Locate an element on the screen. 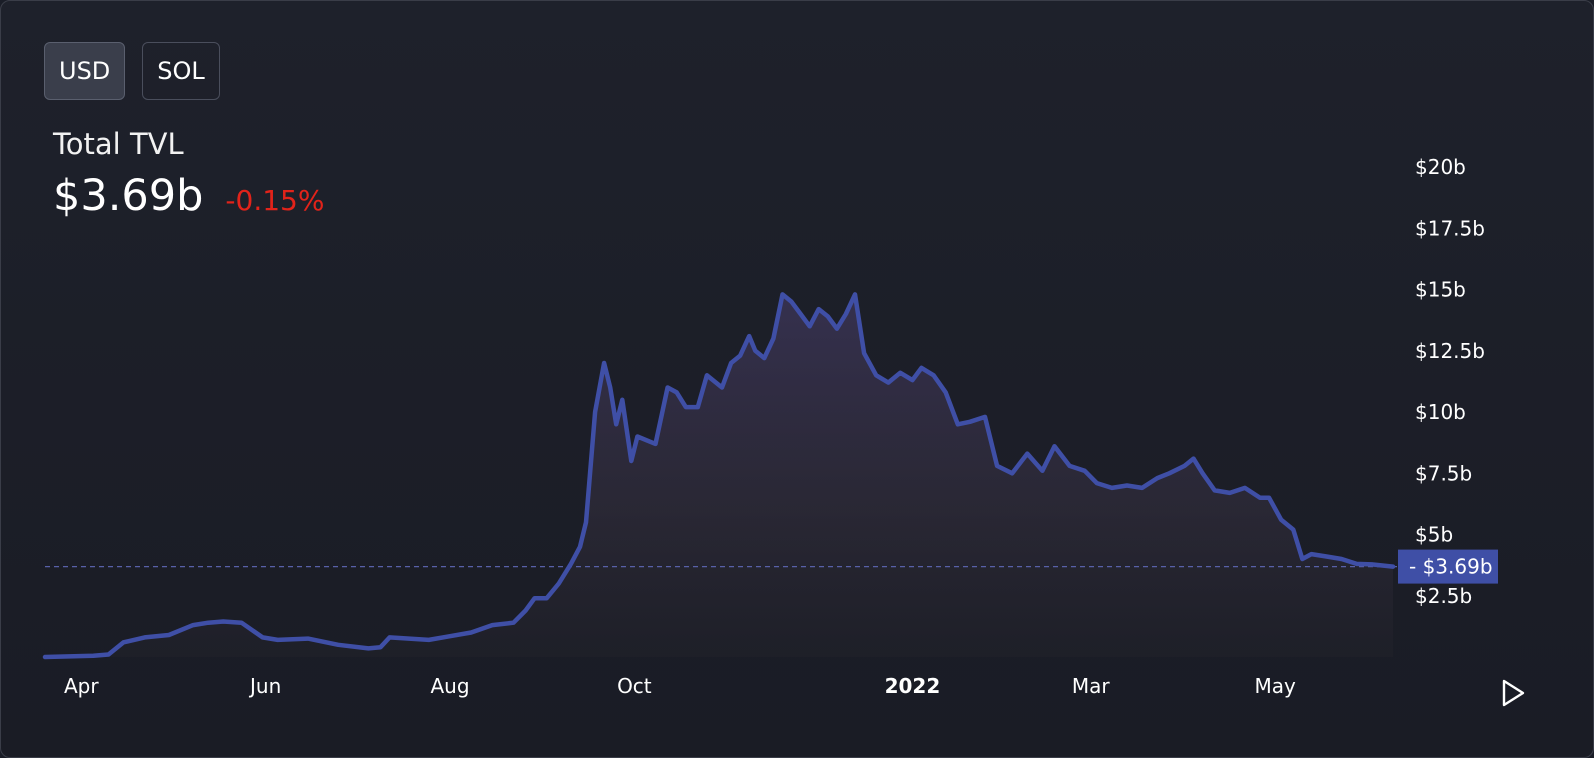  x-tick-label: May is located at coordinates (1275, 686).